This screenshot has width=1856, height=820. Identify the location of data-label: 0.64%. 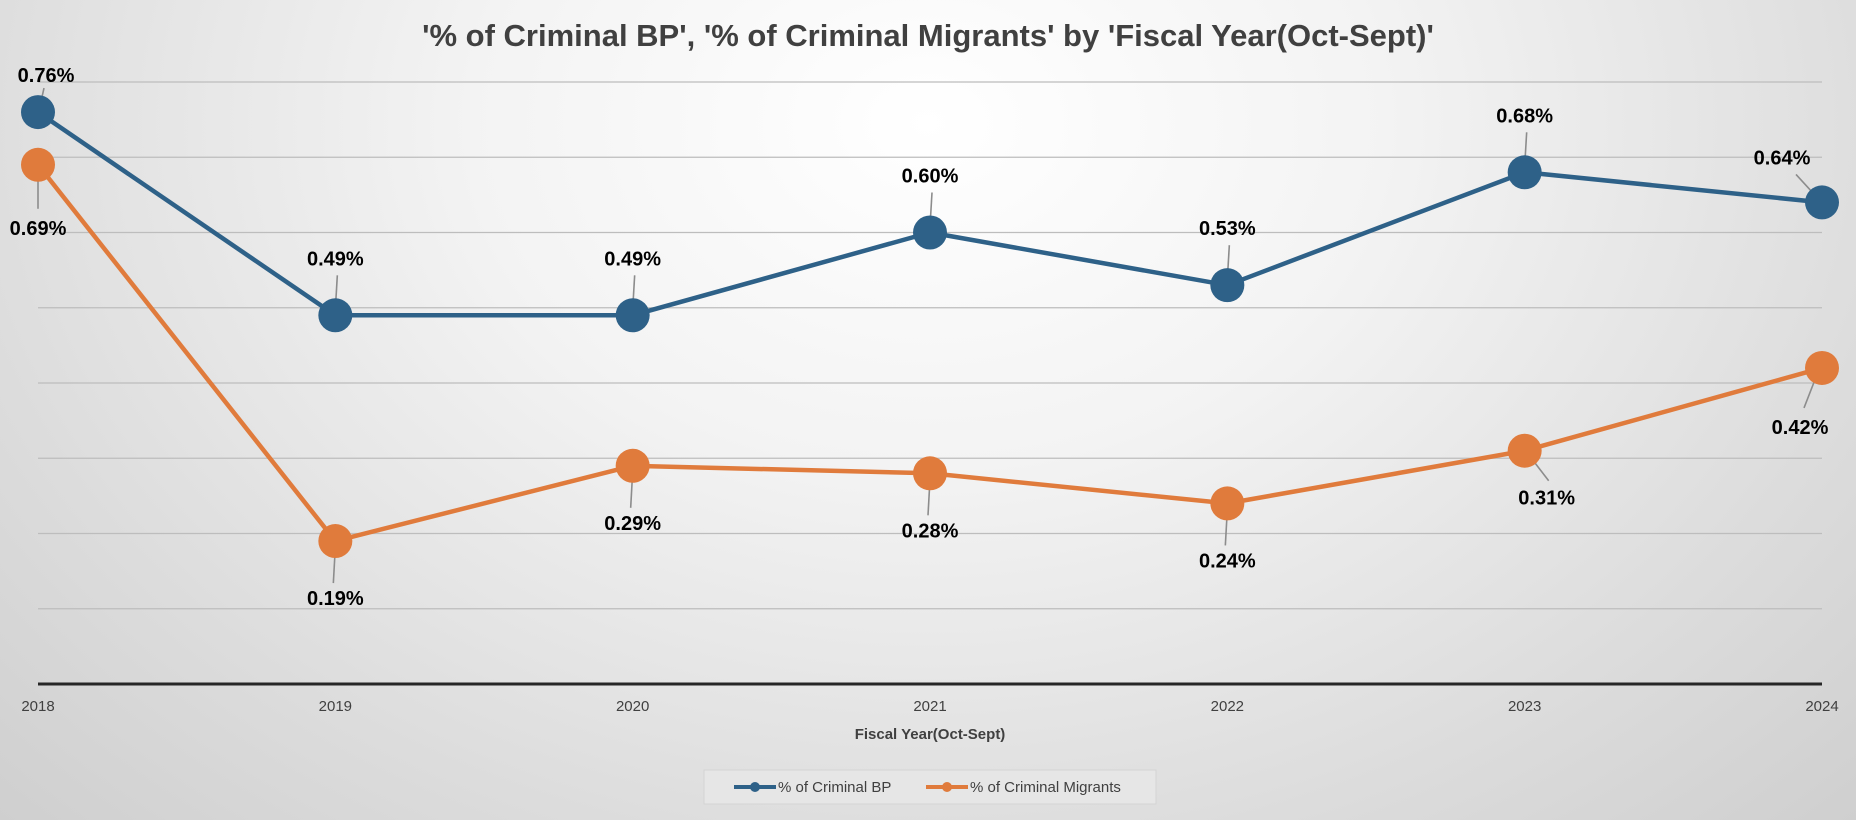
(1782, 158).